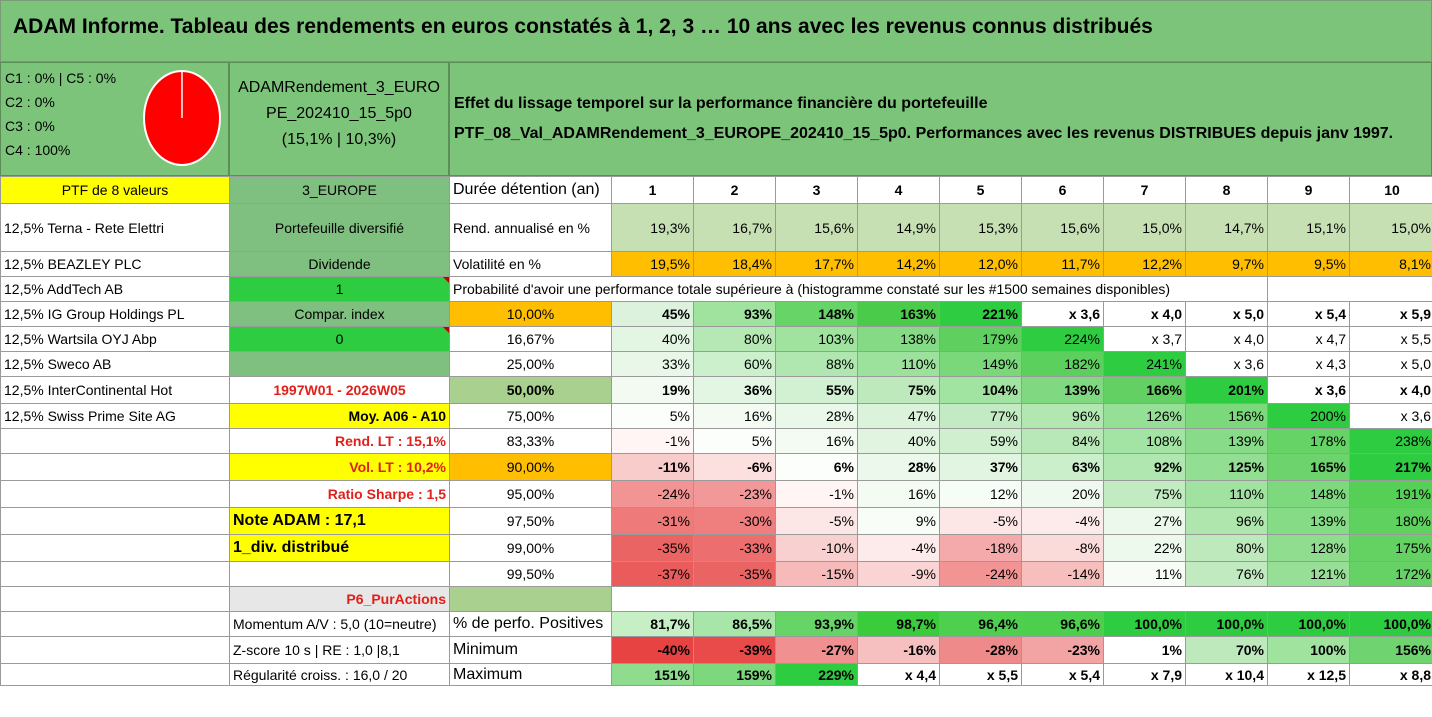  What do you see at coordinates (339, 548) in the screenshot?
I see `table-cell: 1_div. distribué` at bounding box center [339, 548].